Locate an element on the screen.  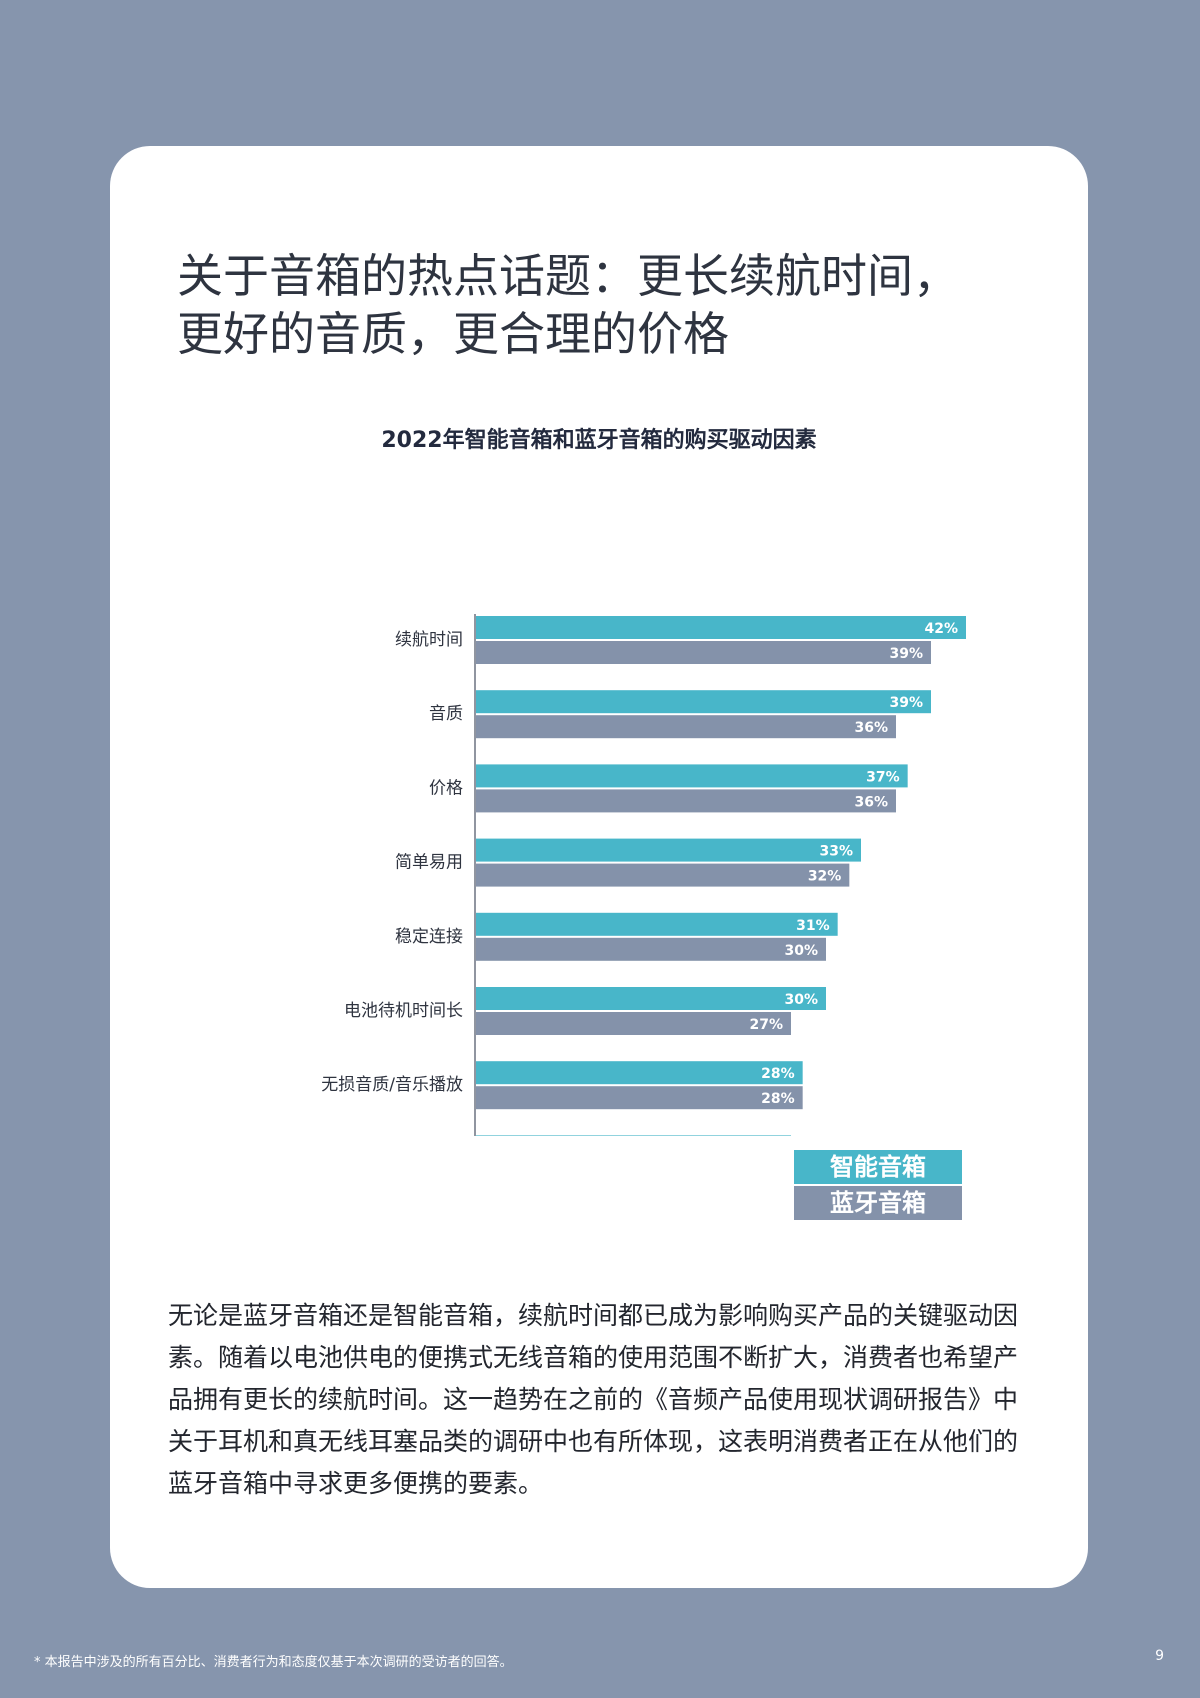
data-label: 37% is located at coordinates (883, 777).